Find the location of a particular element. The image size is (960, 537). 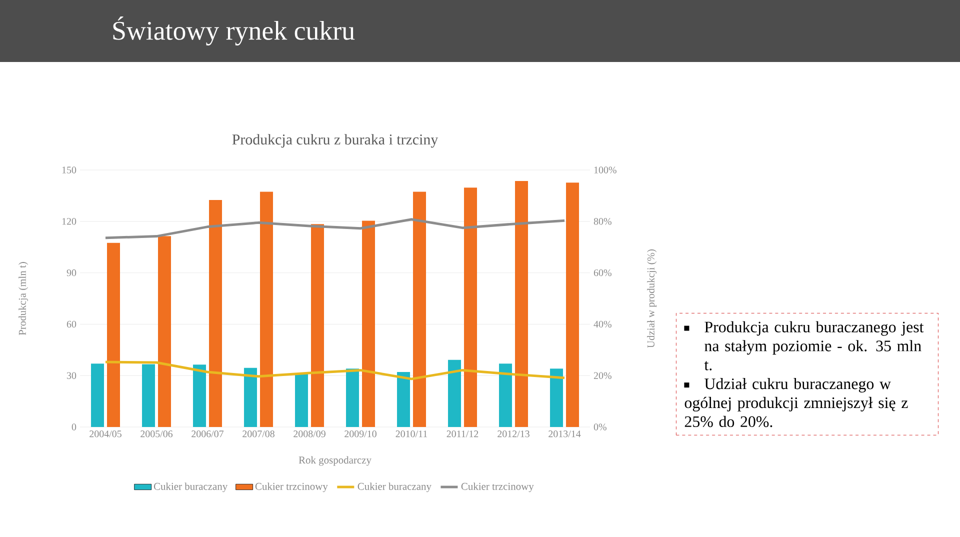

x-axis-title: Rok gospodarczy is located at coordinates (335, 461).